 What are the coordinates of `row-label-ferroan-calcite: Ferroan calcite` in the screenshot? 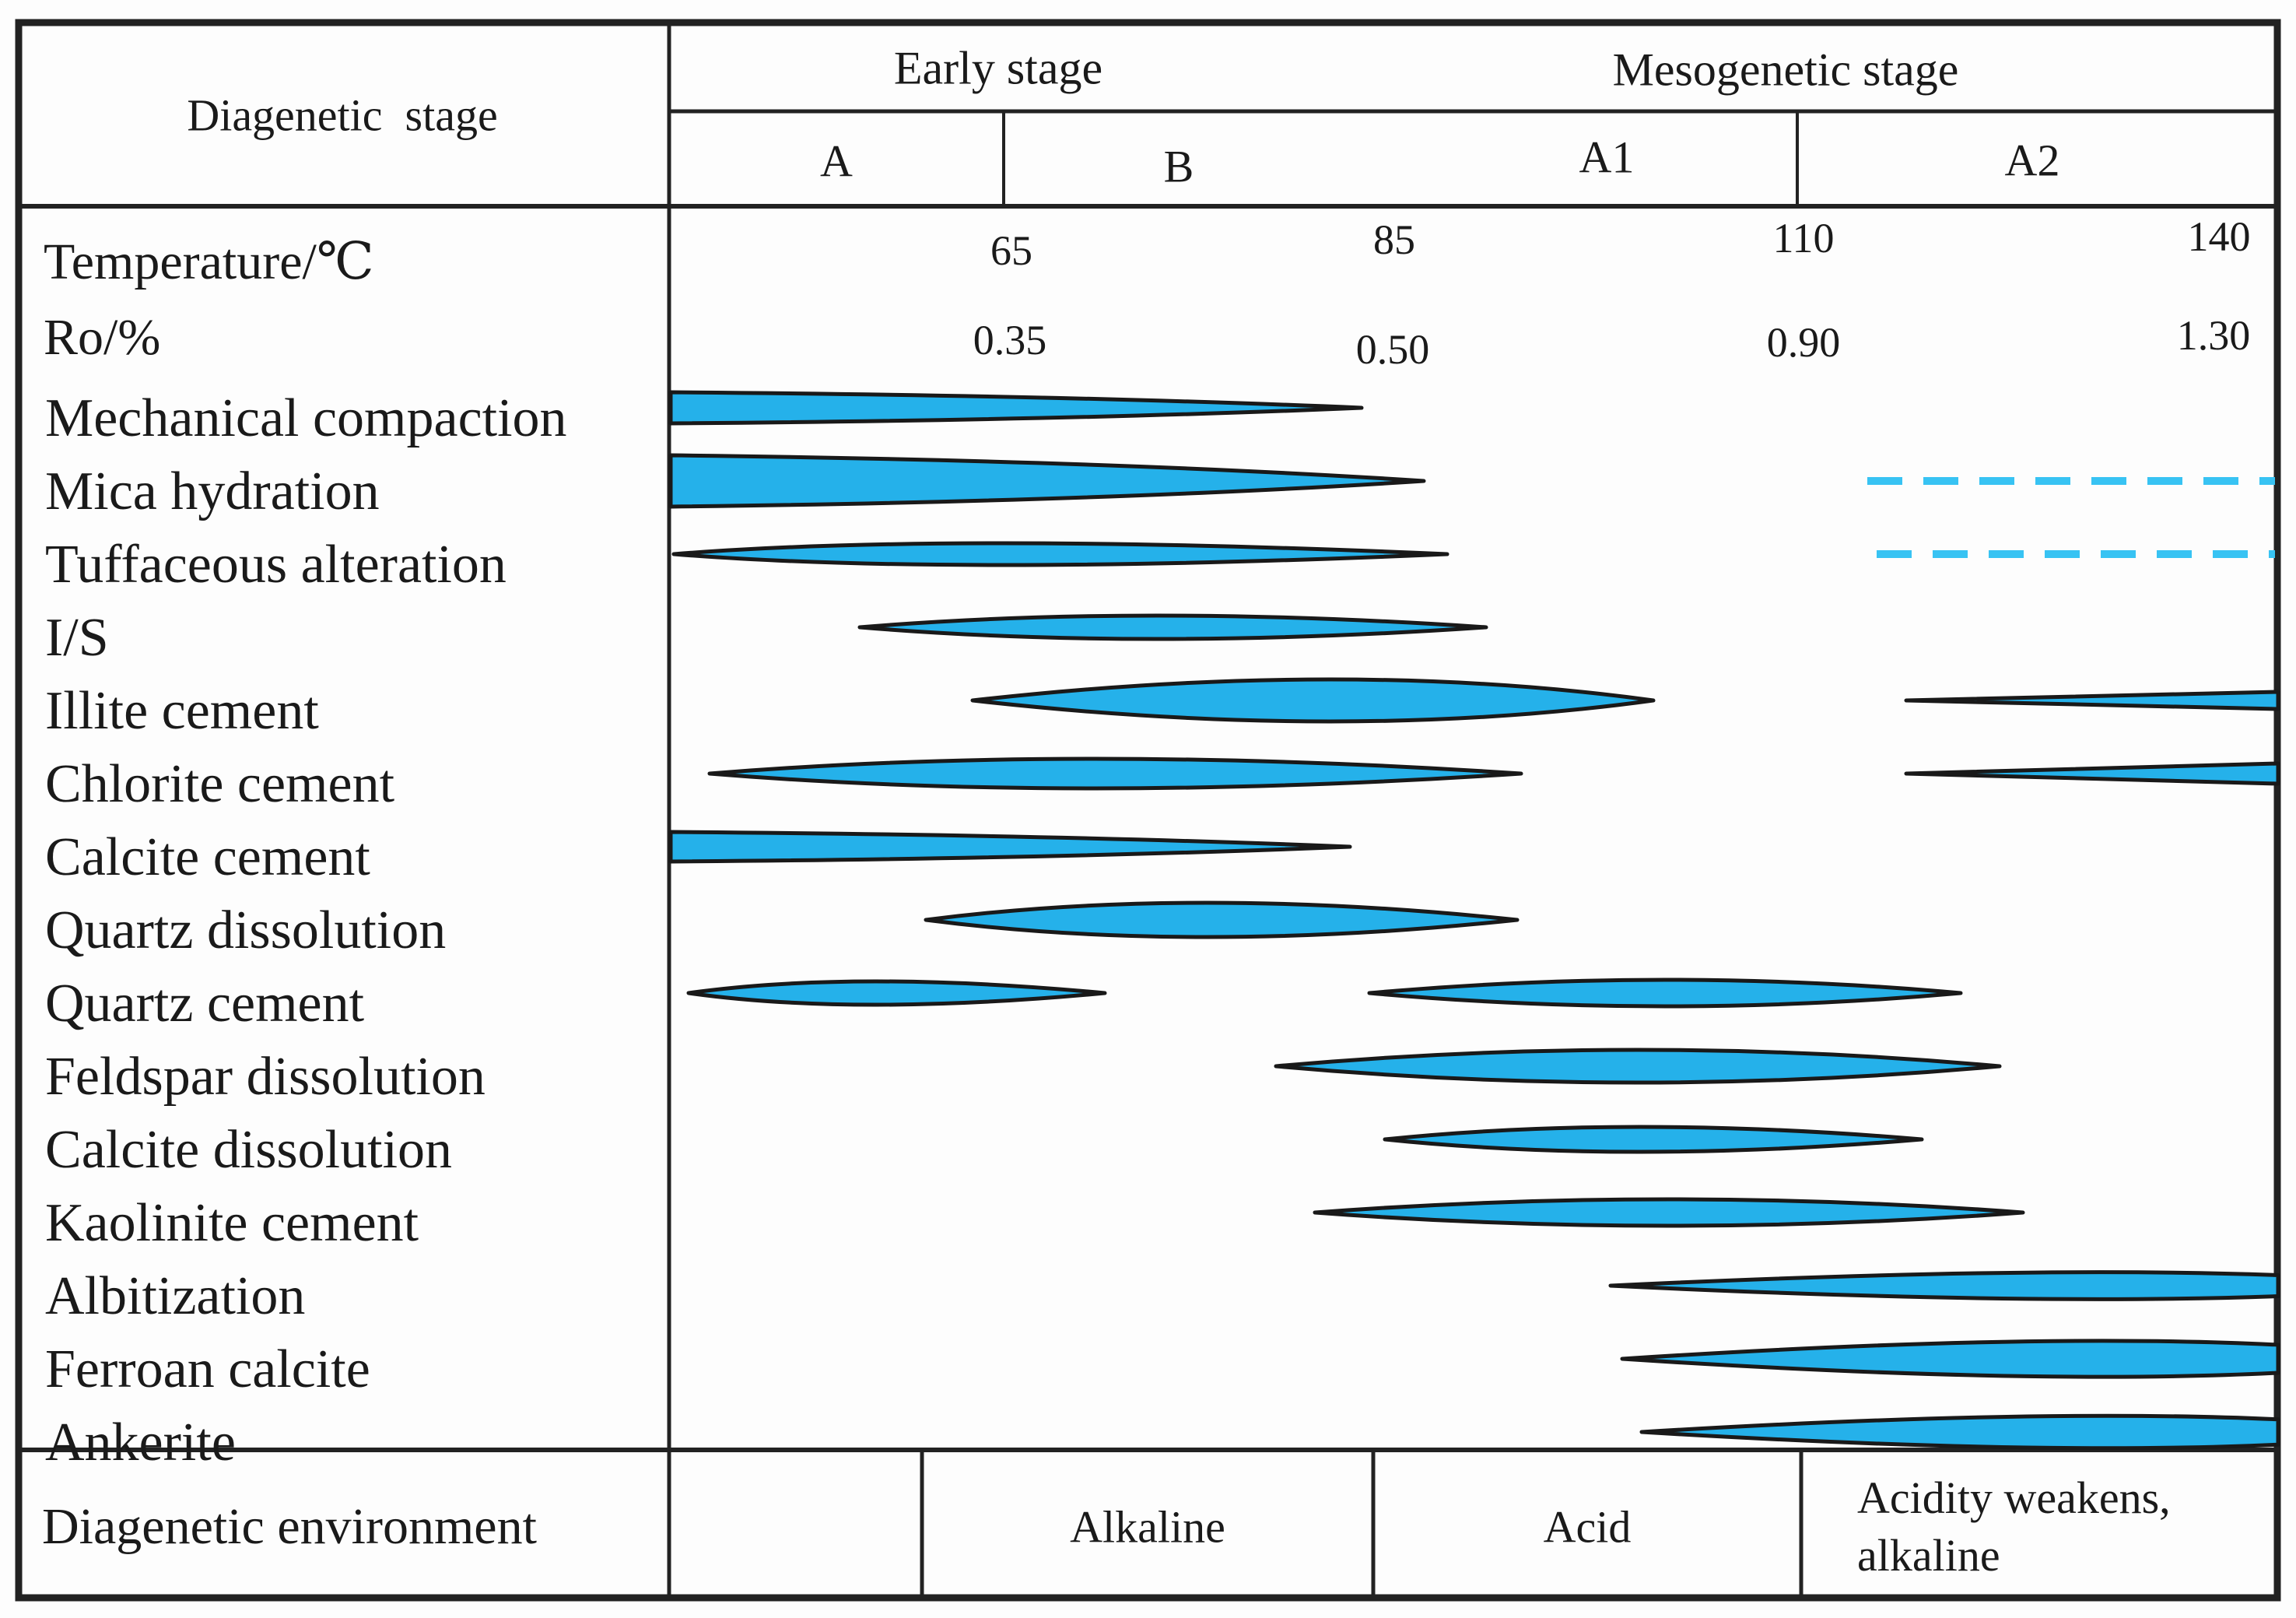 It's located at (207, 1369).